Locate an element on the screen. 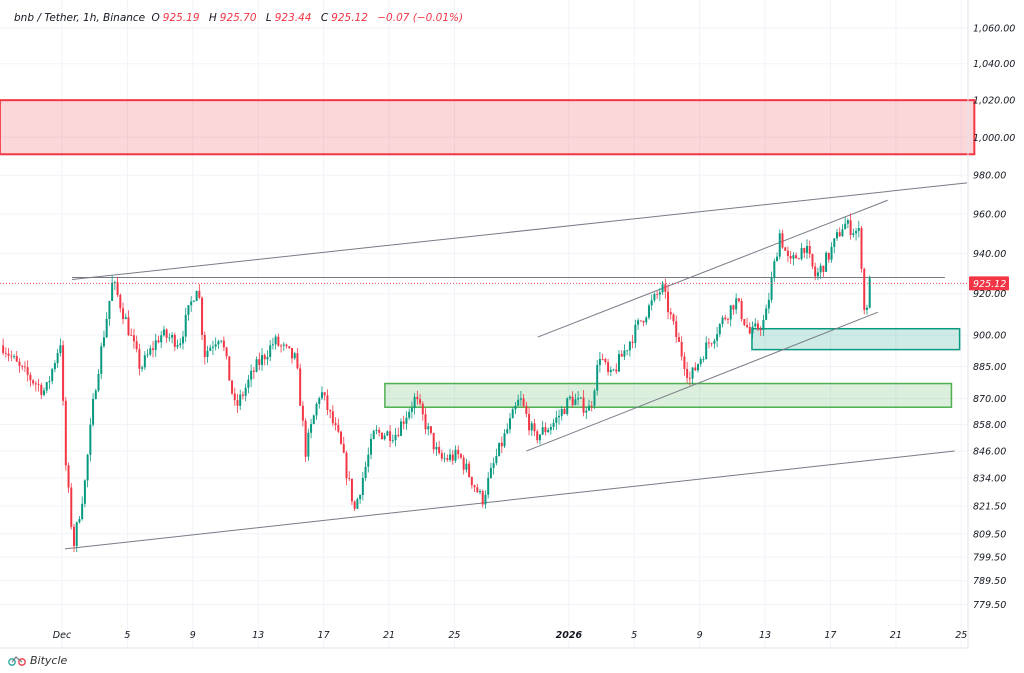  price-tick-label: 821.50 is located at coordinates (989, 507).